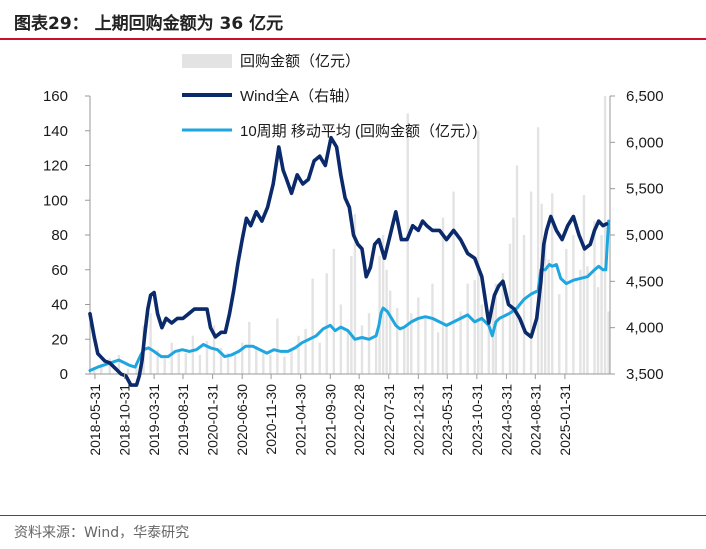 Image resolution: width=706 pixels, height=549 pixels. What do you see at coordinates (183, 420) in the screenshot?
I see `x-tick-label-3: 2019-08-31` at bounding box center [183, 420].